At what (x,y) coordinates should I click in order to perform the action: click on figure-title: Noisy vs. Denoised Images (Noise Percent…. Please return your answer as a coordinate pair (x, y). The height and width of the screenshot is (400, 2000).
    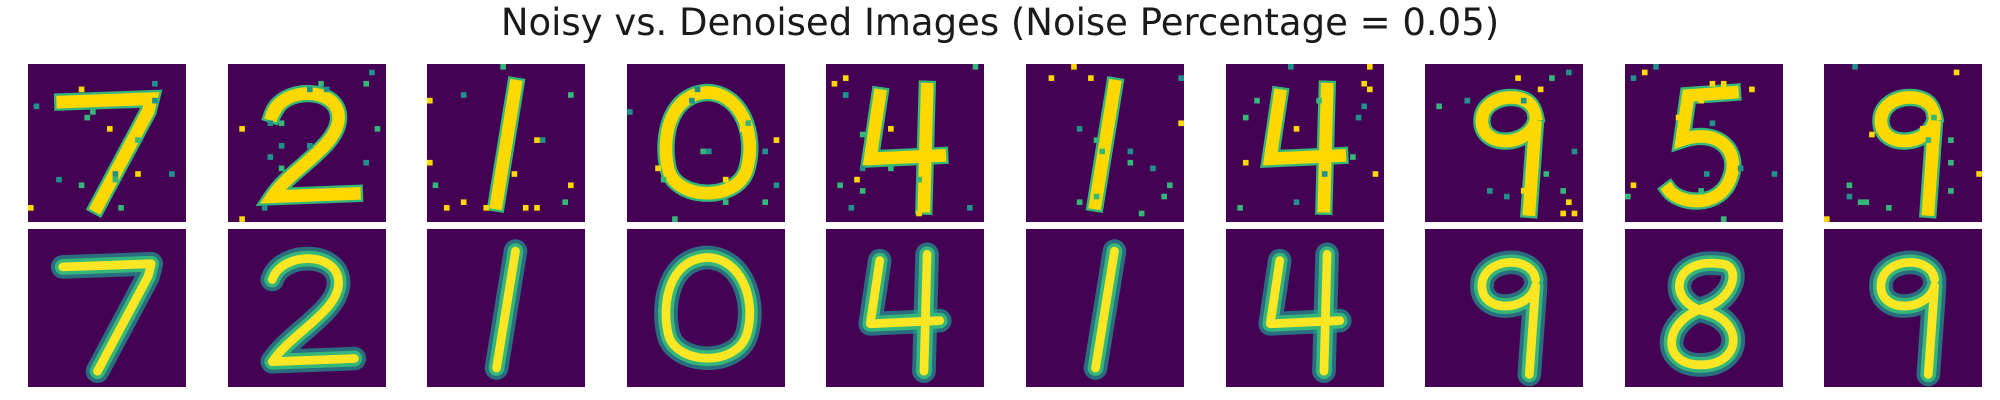
    Looking at the image, I should click on (1000, 22).